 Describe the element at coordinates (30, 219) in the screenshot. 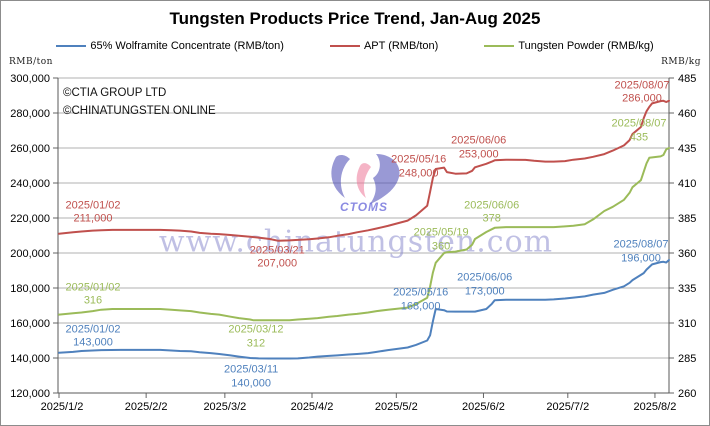

I see `left-axis-tick-label: 220,000` at that location.